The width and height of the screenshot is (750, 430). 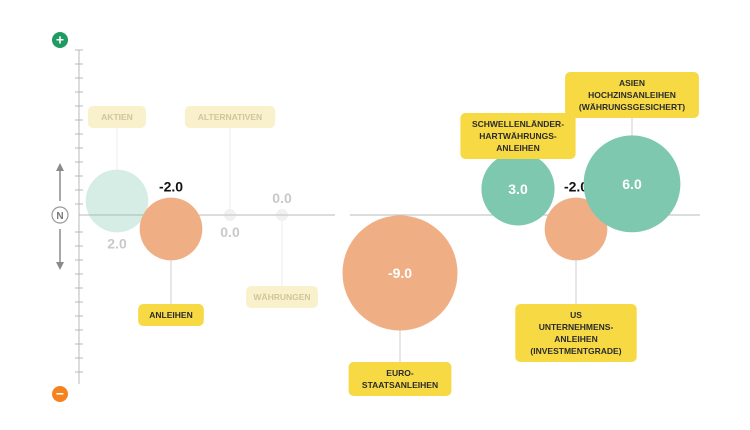 I want to click on neutral-marker-icon, so click(x=60, y=215).